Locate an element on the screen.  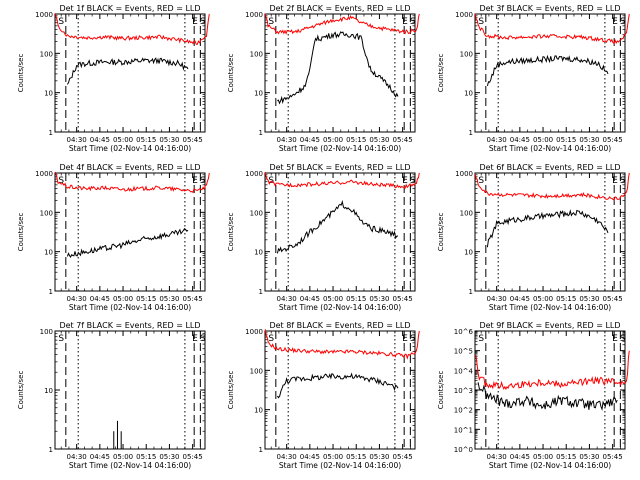
panel-title: Det 9f BLACK = Events, RED = LLD is located at coordinates (549, 325).